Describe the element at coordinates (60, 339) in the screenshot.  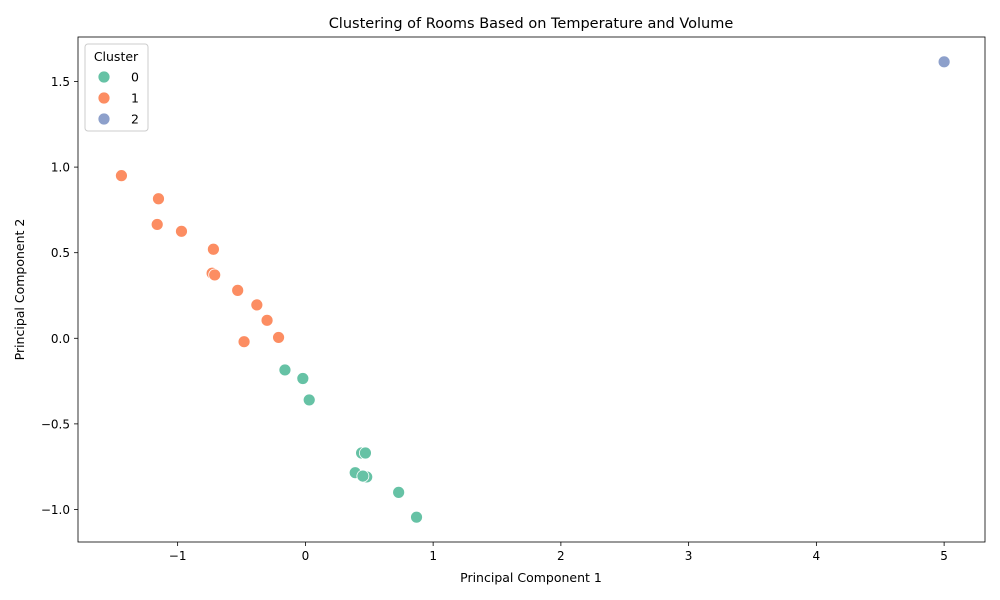
I see `y-tick-label: 0.0` at that location.